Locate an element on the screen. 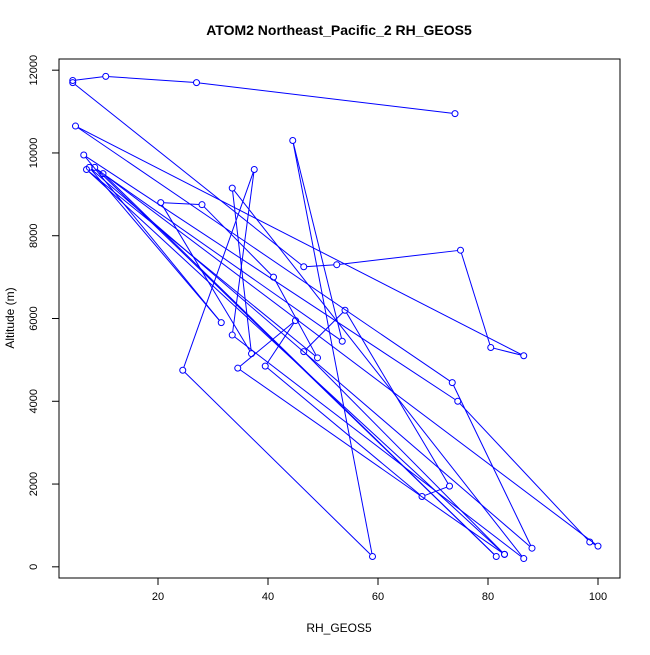 The width and height of the screenshot is (650, 655). y-tick-label: 6000 is located at coordinates (34, 318).